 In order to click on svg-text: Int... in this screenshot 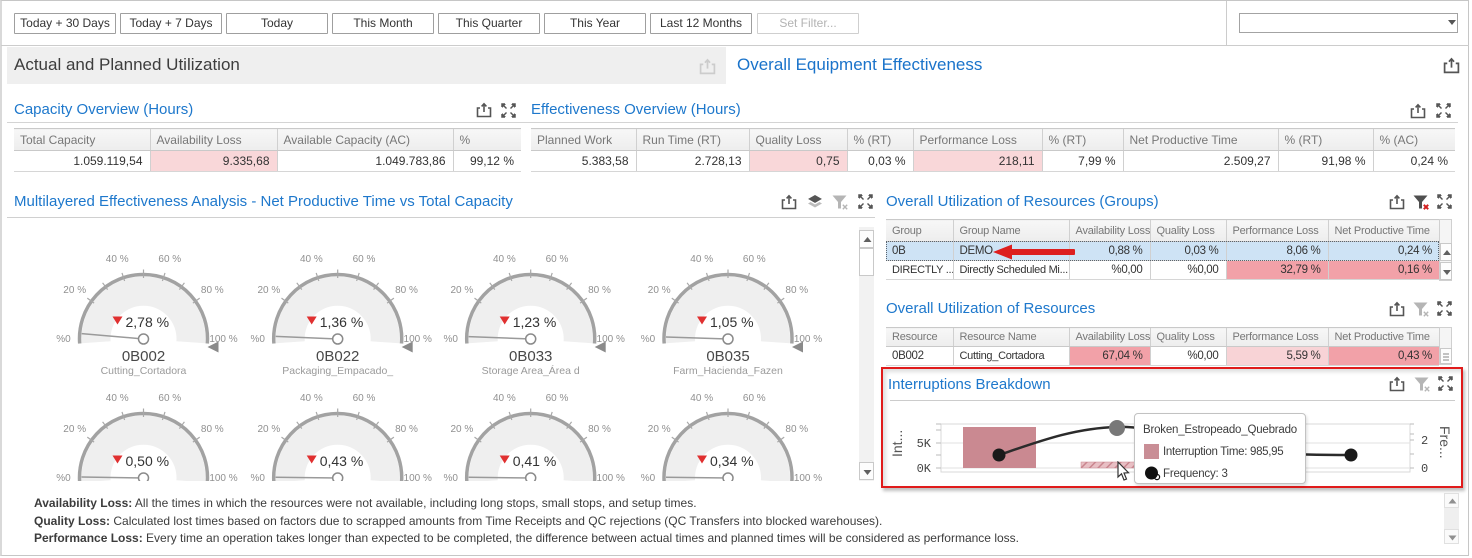, I will do `click(897, 443)`.